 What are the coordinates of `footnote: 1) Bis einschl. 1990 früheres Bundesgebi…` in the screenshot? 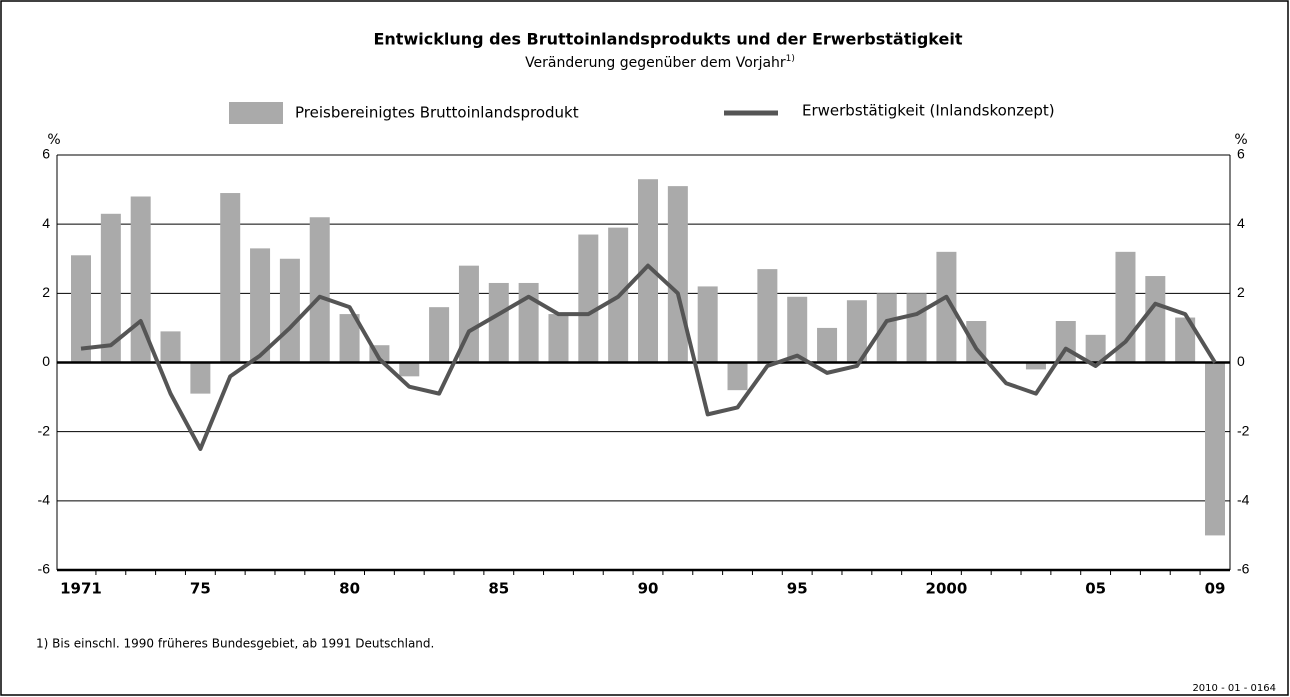 It's located at (235, 644).